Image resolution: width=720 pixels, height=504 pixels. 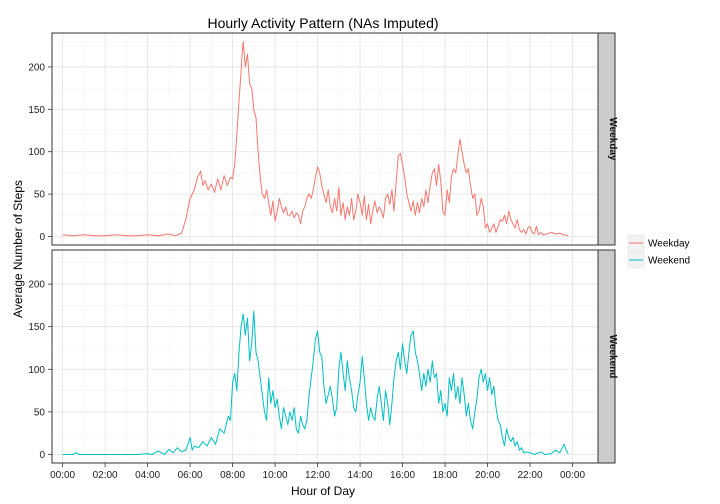 I want to click on legend-label-weekday: Weekday, so click(x=669, y=244).